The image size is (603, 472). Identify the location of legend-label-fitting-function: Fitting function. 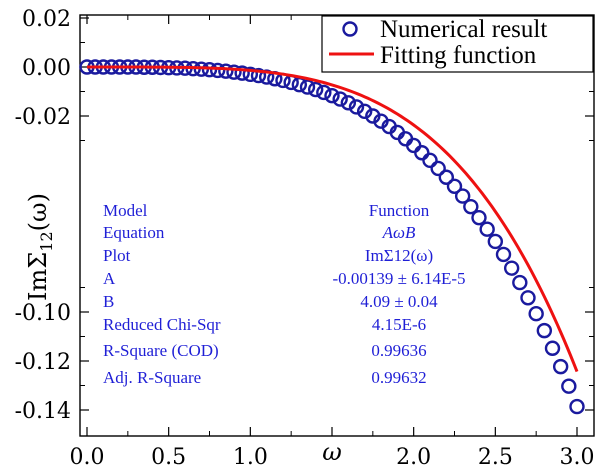
(458, 55).